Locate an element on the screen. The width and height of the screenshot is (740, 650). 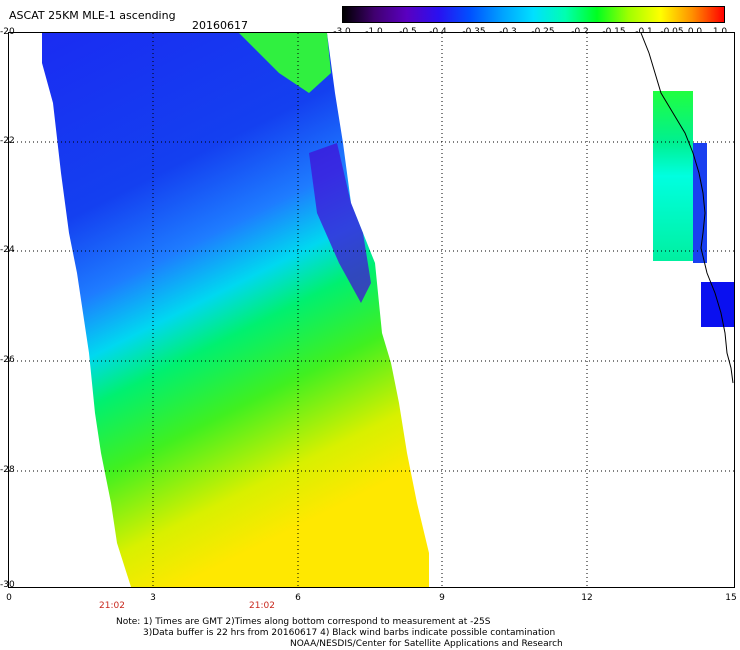
coastline is located at coordinates (687, 208).